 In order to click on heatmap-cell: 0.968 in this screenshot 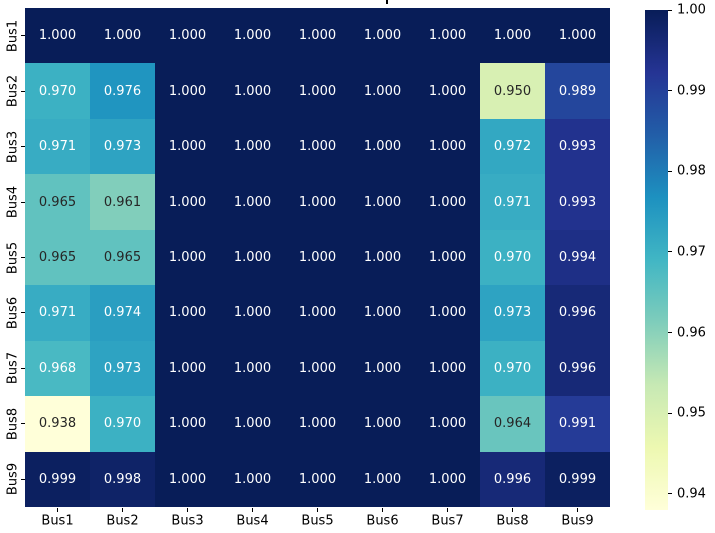, I will do `click(57, 368)`.